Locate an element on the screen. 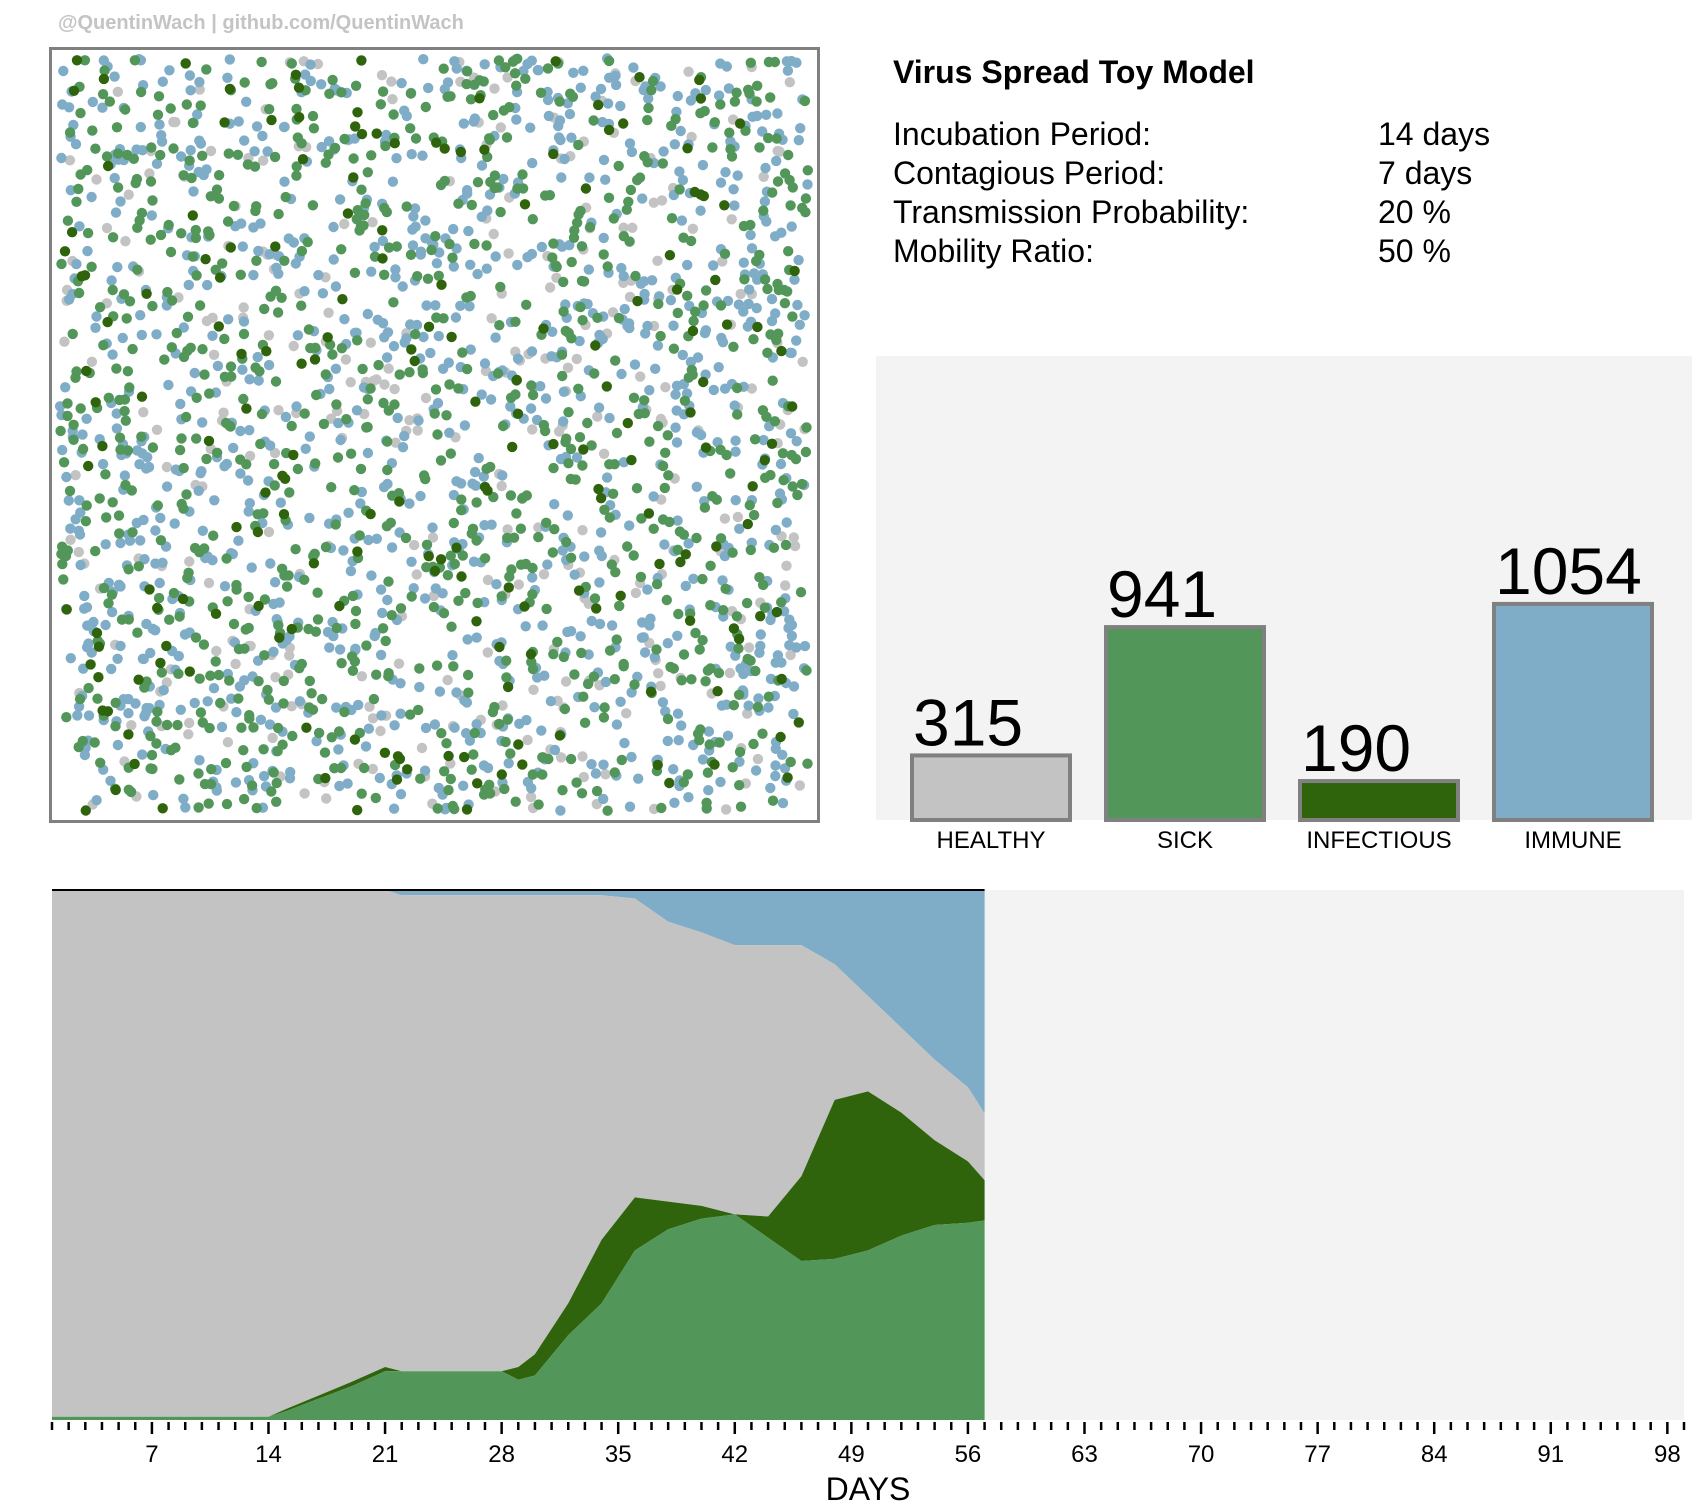 This screenshot has height=1504, width=1692. bar-value-label: 941 is located at coordinates (1162, 594).